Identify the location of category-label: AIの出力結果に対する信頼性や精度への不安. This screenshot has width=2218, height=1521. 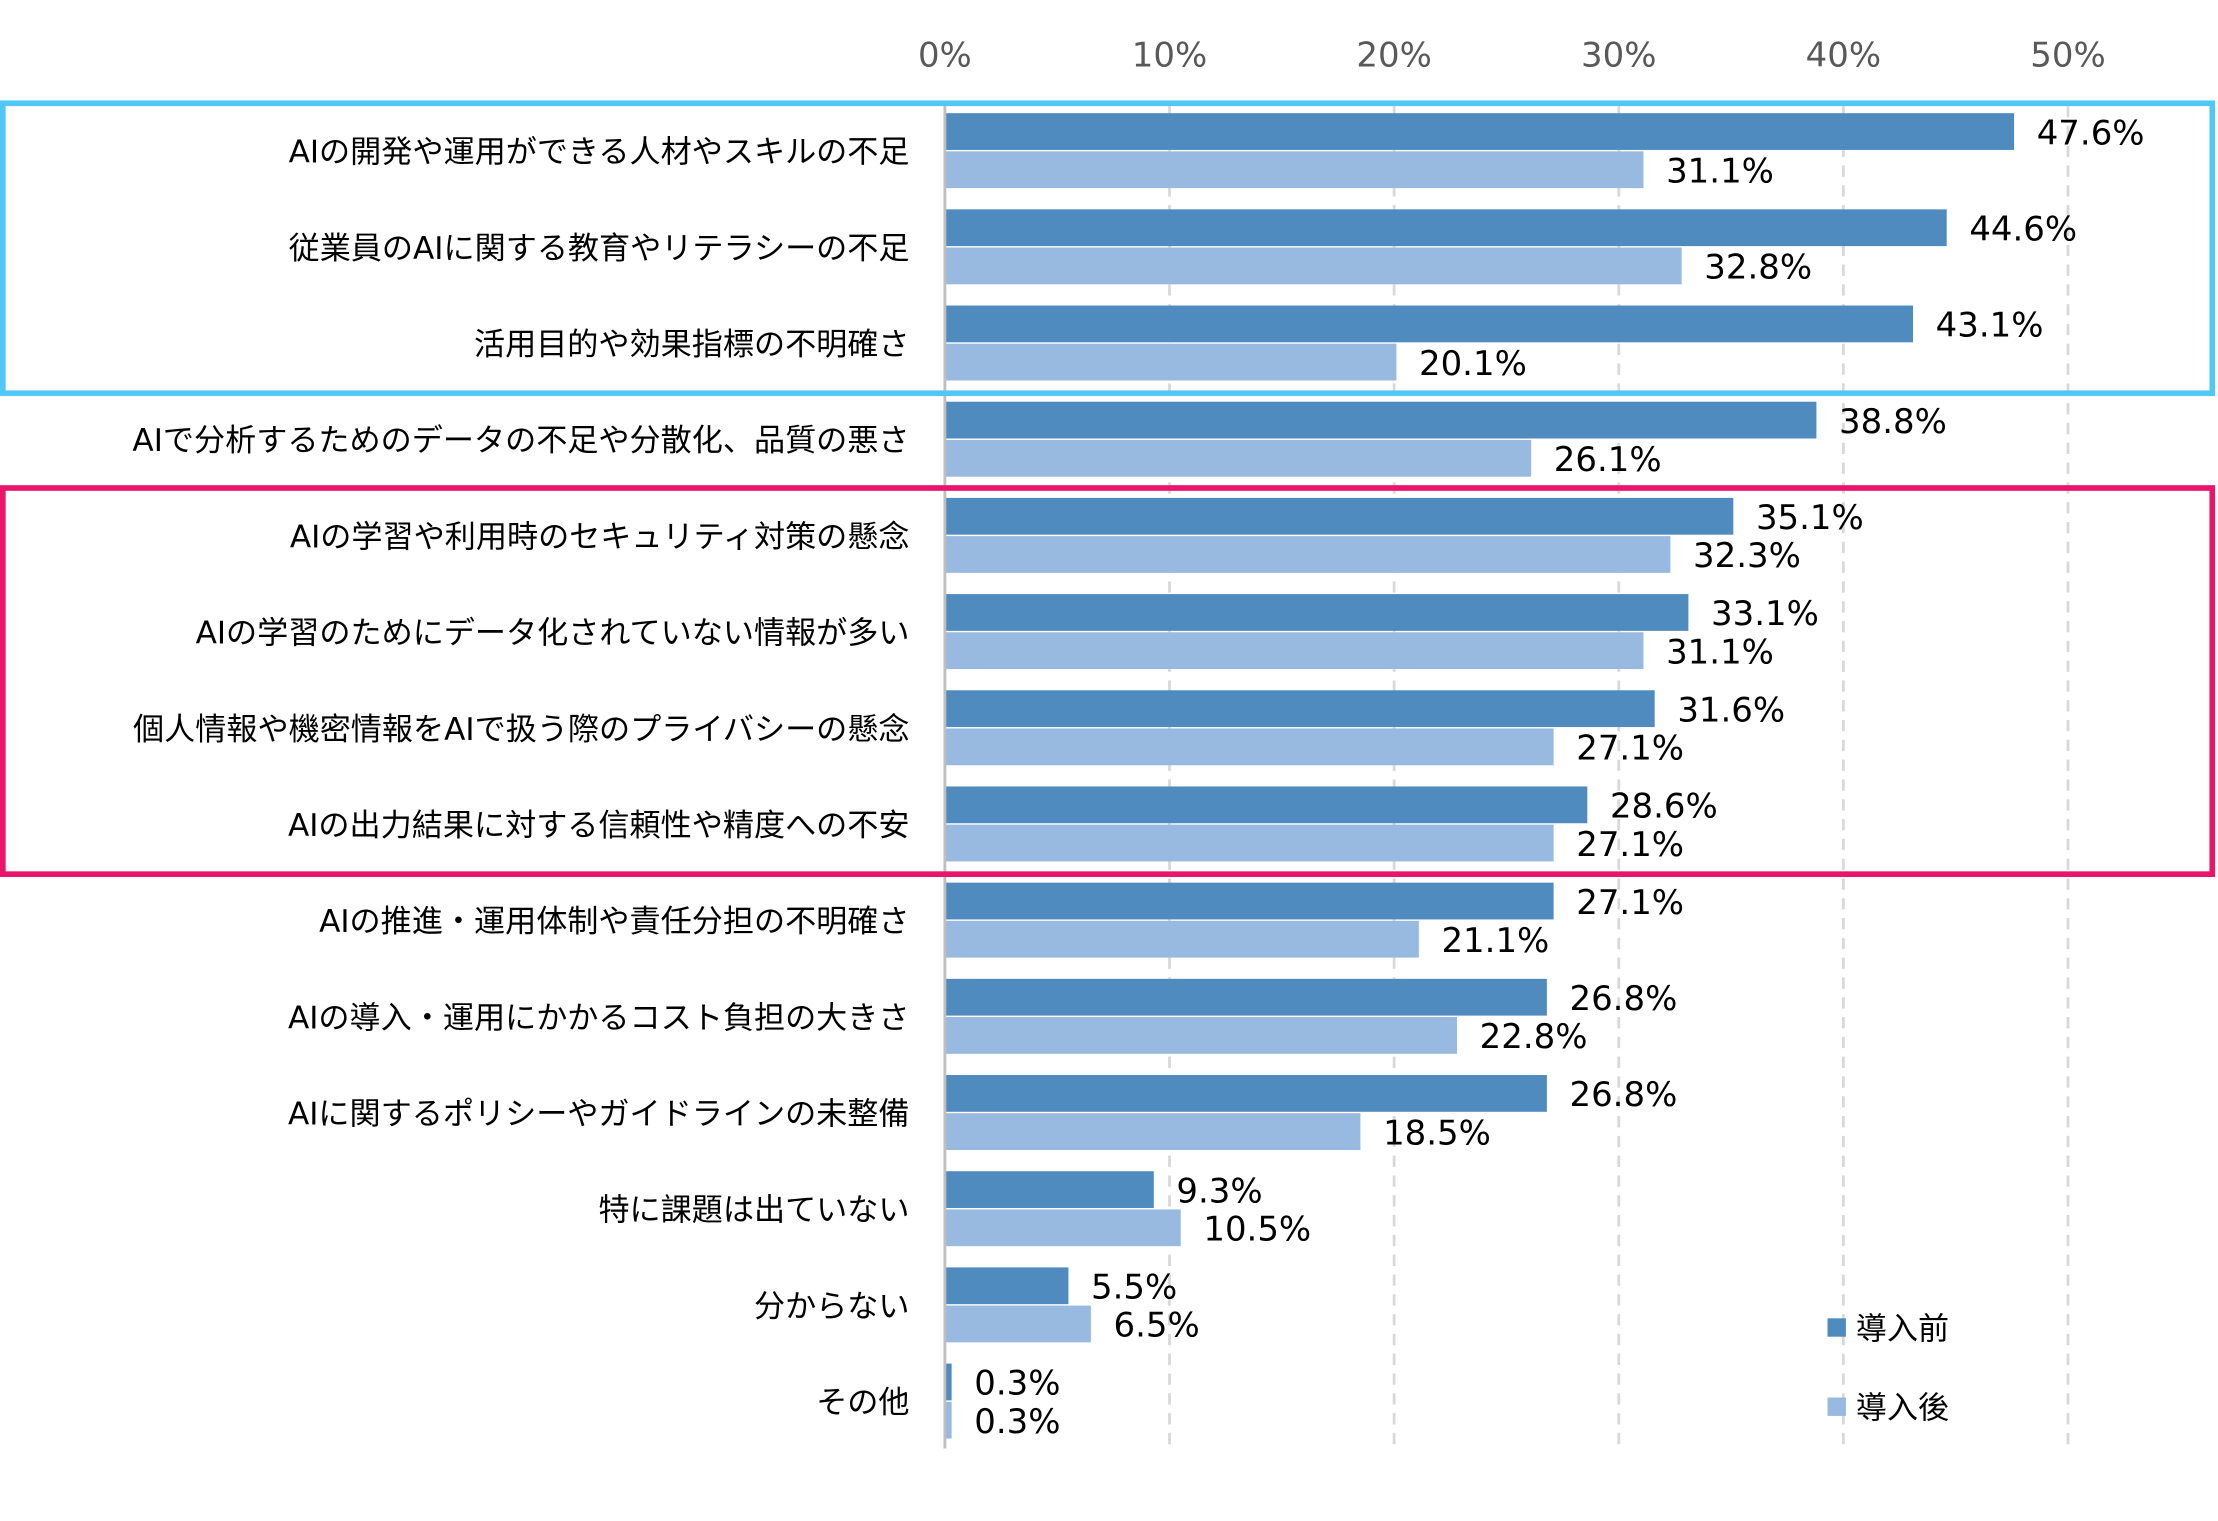
(599, 826).